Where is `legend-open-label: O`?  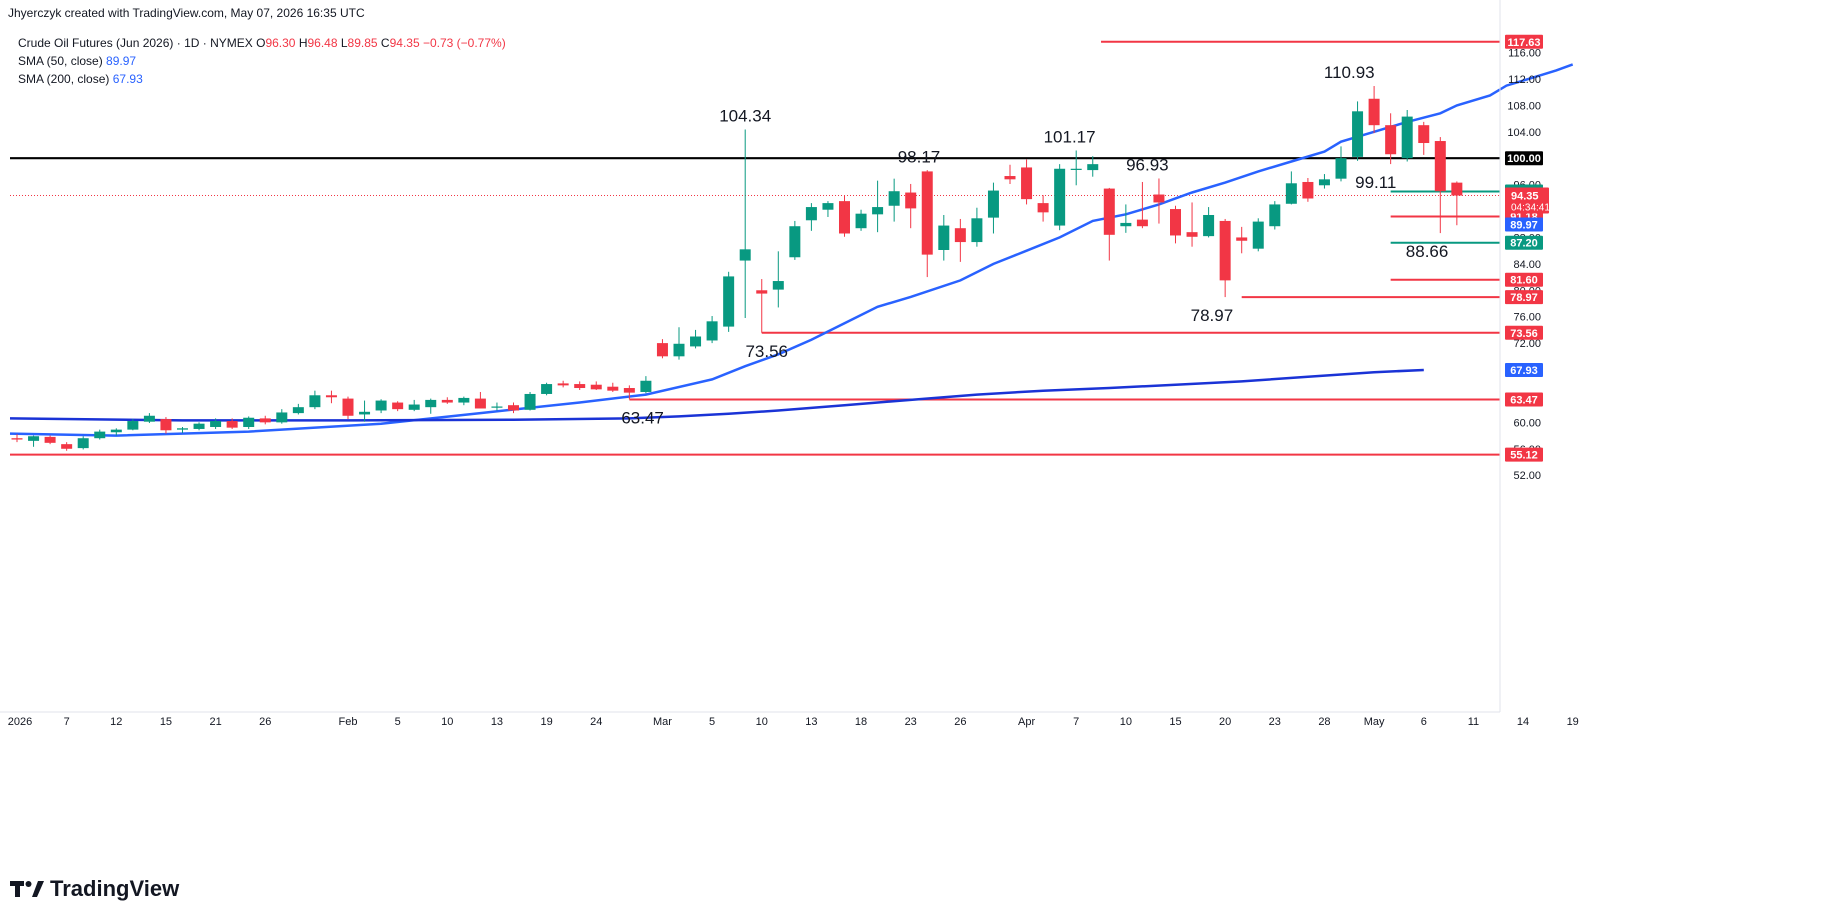
legend-open-label: O is located at coordinates (261, 43).